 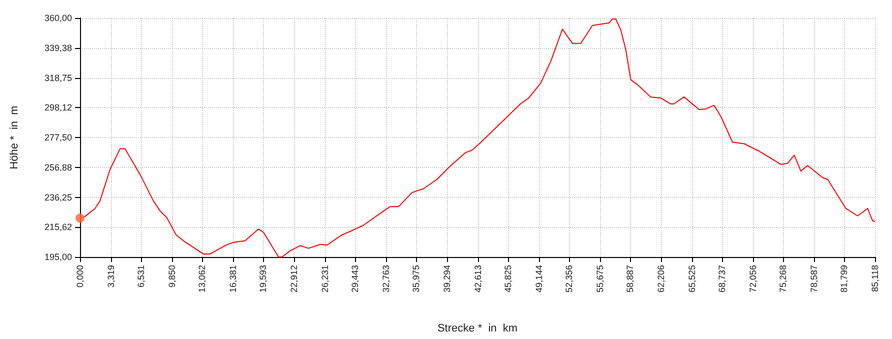 I want to click on y-axis-title: Höhe * in m, so click(x=14, y=138).